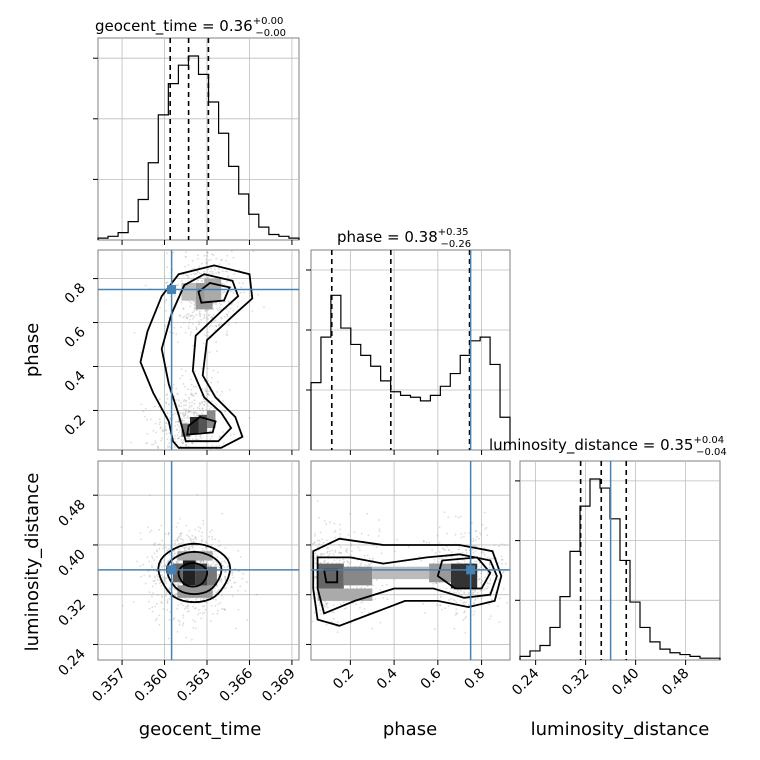  What do you see at coordinates (172, 290) in the screenshot?
I see `truth-marker` at bounding box center [172, 290].